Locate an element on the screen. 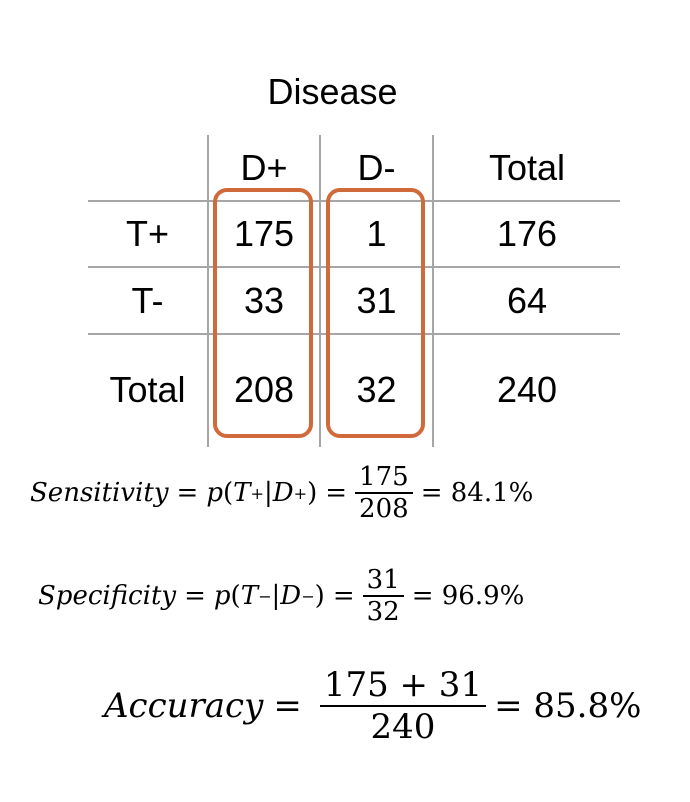 The height and width of the screenshot is (802, 690). cell-t-positive-d-negative: 1 is located at coordinates (376, 233).